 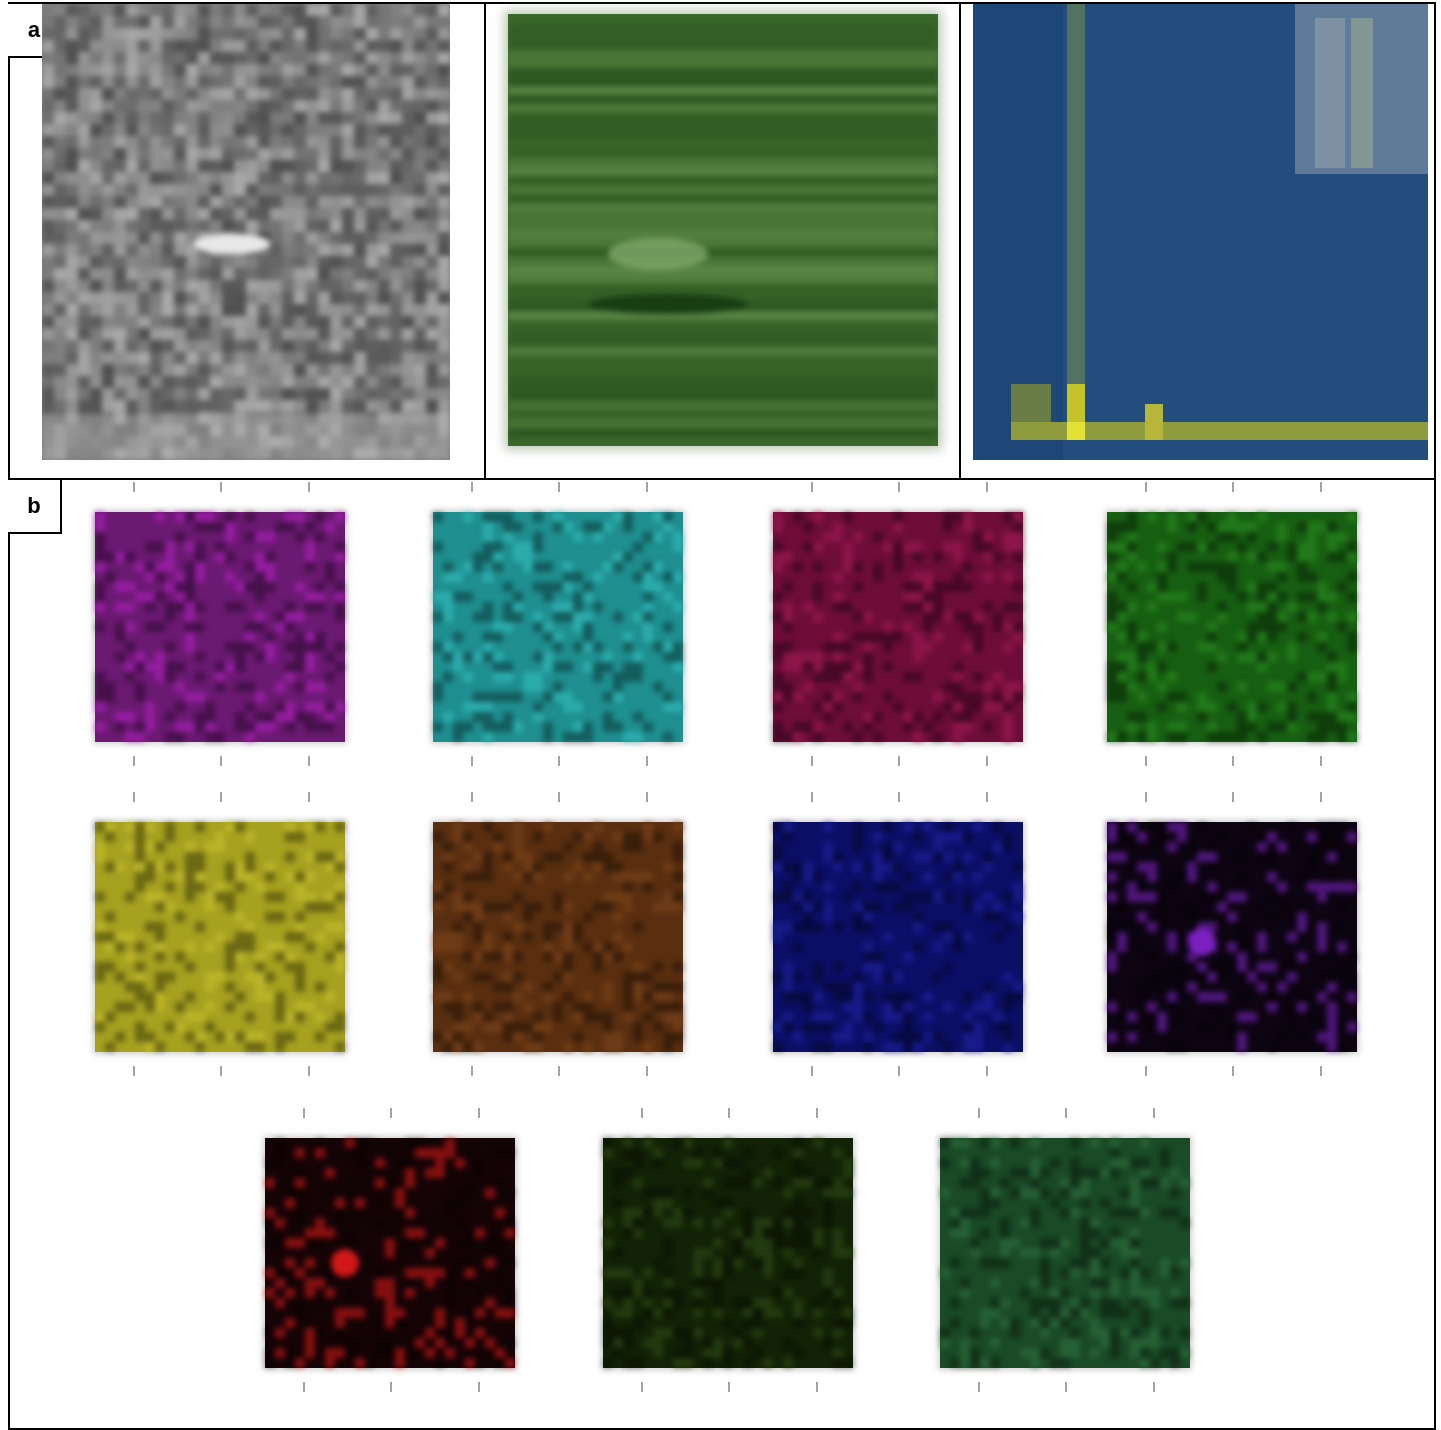 What do you see at coordinates (558, 627) in the screenshot?
I see `cyan-tile` at bounding box center [558, 627].